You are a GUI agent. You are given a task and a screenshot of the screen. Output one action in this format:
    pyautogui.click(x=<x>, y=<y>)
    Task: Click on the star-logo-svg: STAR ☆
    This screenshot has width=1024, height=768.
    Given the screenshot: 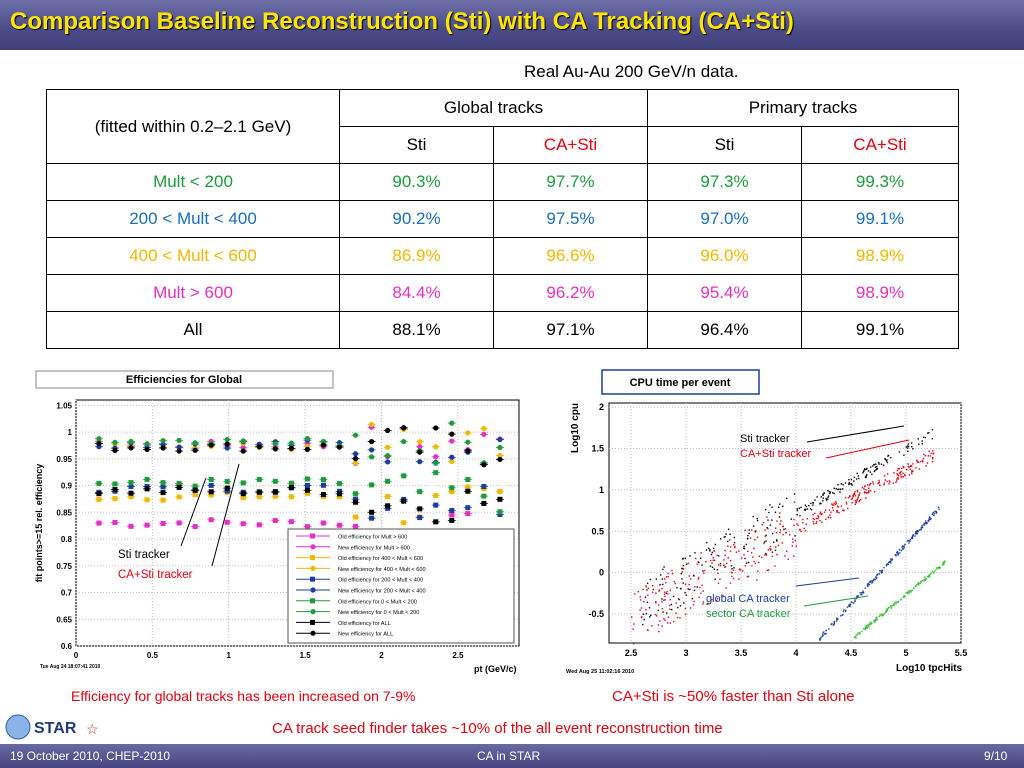 What is the action you would take?
    pyautogui.click(x=52, y=727)
    